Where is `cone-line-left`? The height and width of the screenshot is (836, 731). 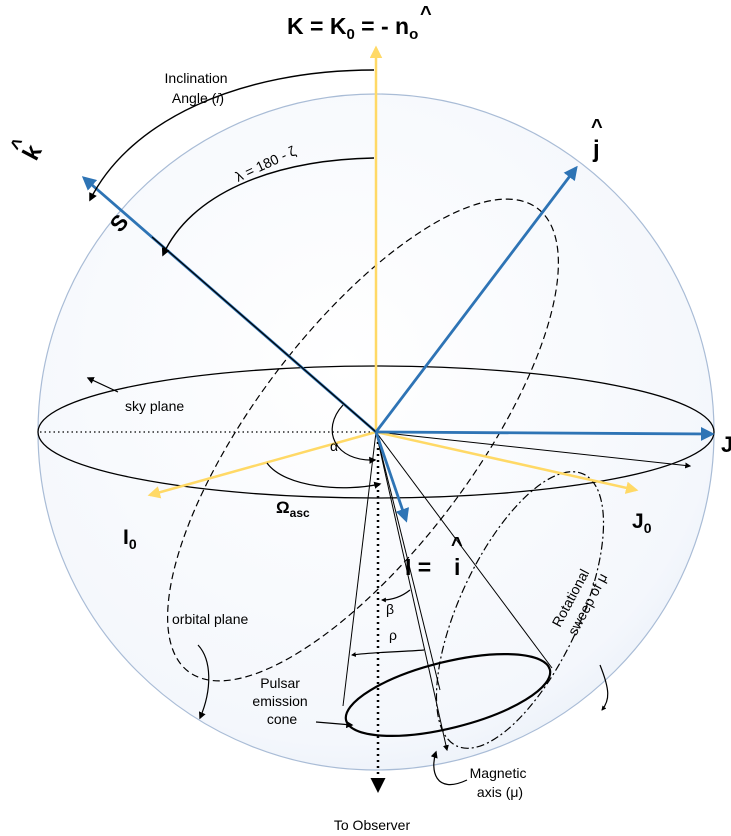 cone-line-left is located at coordinates (359, 569).